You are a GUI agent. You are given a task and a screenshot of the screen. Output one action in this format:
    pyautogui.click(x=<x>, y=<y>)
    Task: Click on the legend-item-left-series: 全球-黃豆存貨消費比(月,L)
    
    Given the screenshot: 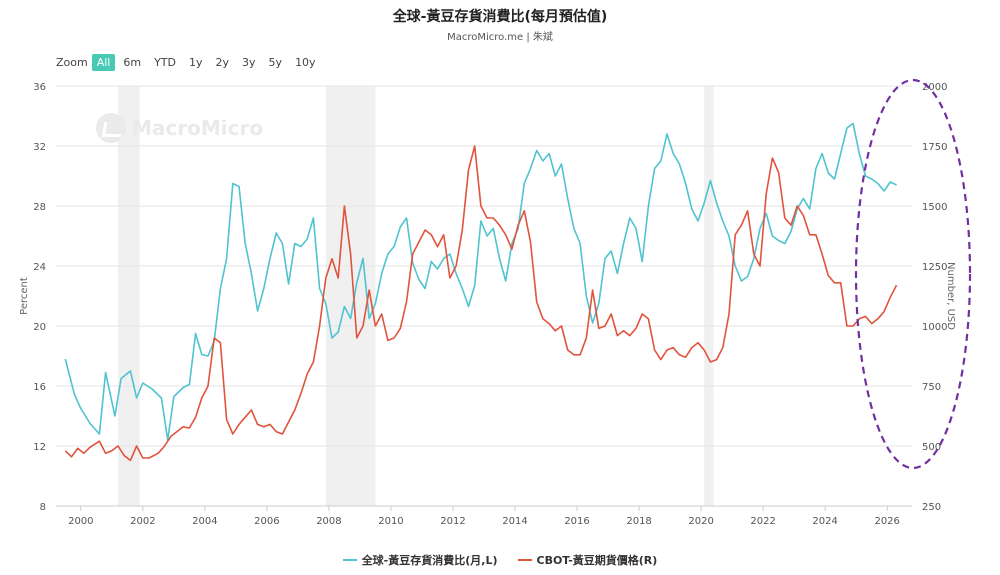 What is the action you would take?
    pyautogui.click(x=420, y=560)
    